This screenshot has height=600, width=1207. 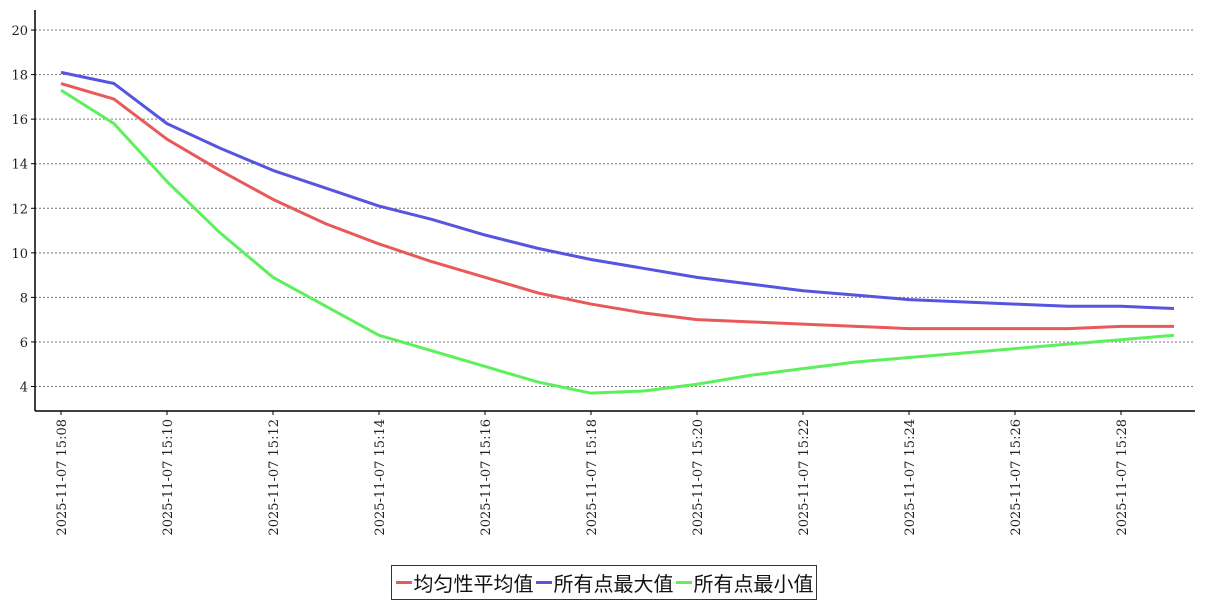 What do you see at coordinates (910, 477) in the screenshot?
I see `x-tick-label: 2025-11-07 15:24` at bounding box center [910, 477].